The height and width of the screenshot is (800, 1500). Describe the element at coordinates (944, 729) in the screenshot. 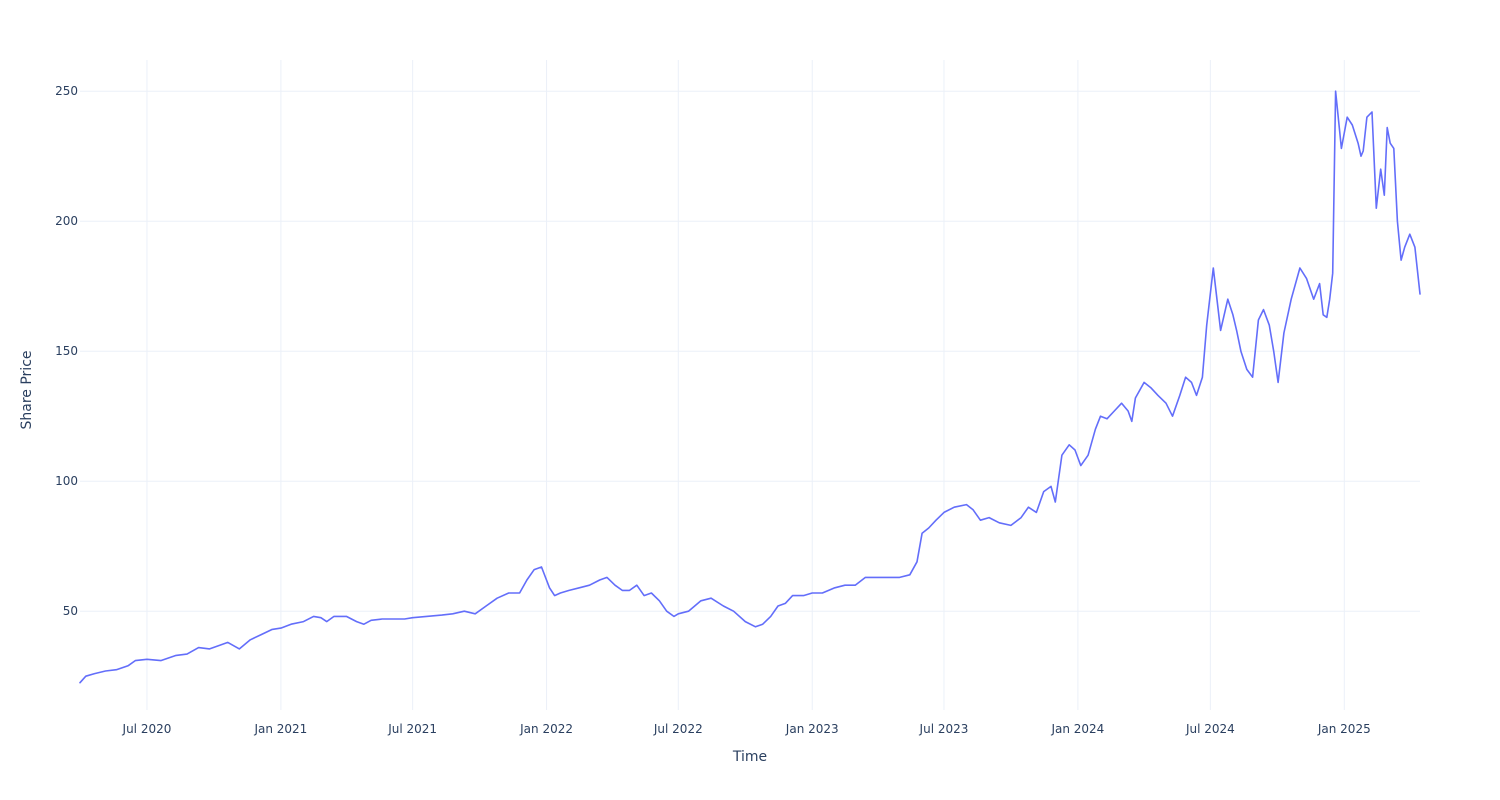

I see `x-tick-label: Jul 2023` at that location.